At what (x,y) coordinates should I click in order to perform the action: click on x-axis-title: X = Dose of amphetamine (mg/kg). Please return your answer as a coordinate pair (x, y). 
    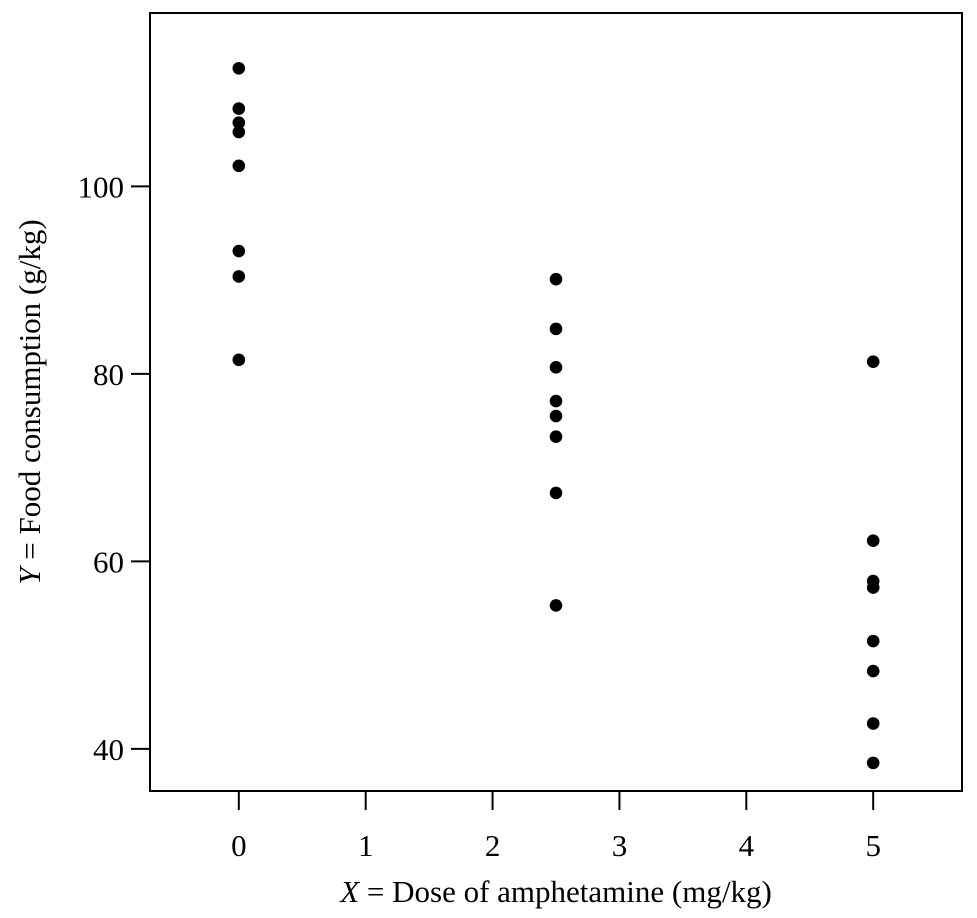
    Looking at the image, I should click on (555, 891).